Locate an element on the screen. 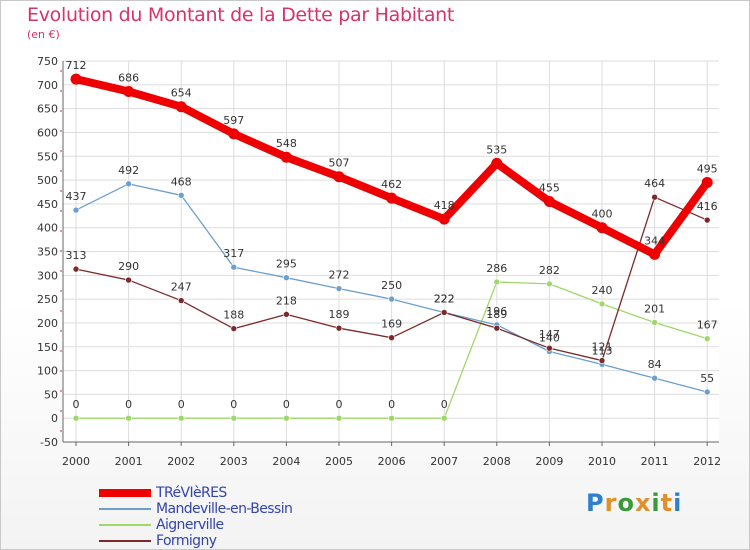 The width and height of the screenshot is (750, 550). data-label: 196 is located at coordinates (496, 311).